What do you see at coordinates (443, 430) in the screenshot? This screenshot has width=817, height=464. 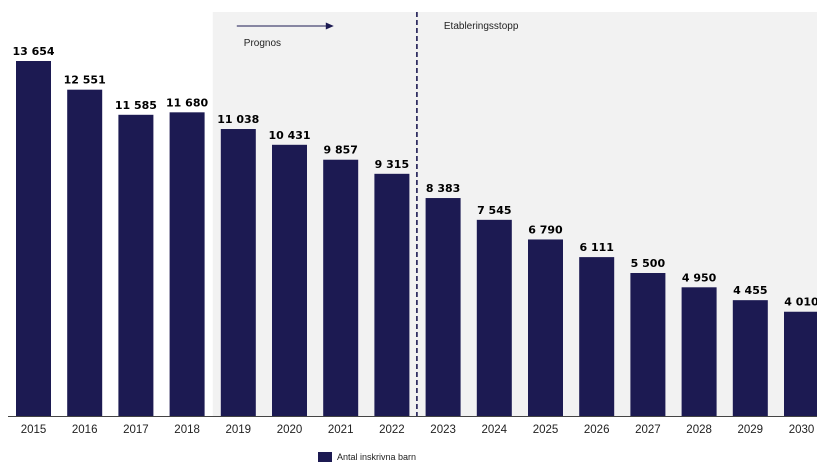 I see `x-tick-2023: 2023` at bounding box center [443, 430].